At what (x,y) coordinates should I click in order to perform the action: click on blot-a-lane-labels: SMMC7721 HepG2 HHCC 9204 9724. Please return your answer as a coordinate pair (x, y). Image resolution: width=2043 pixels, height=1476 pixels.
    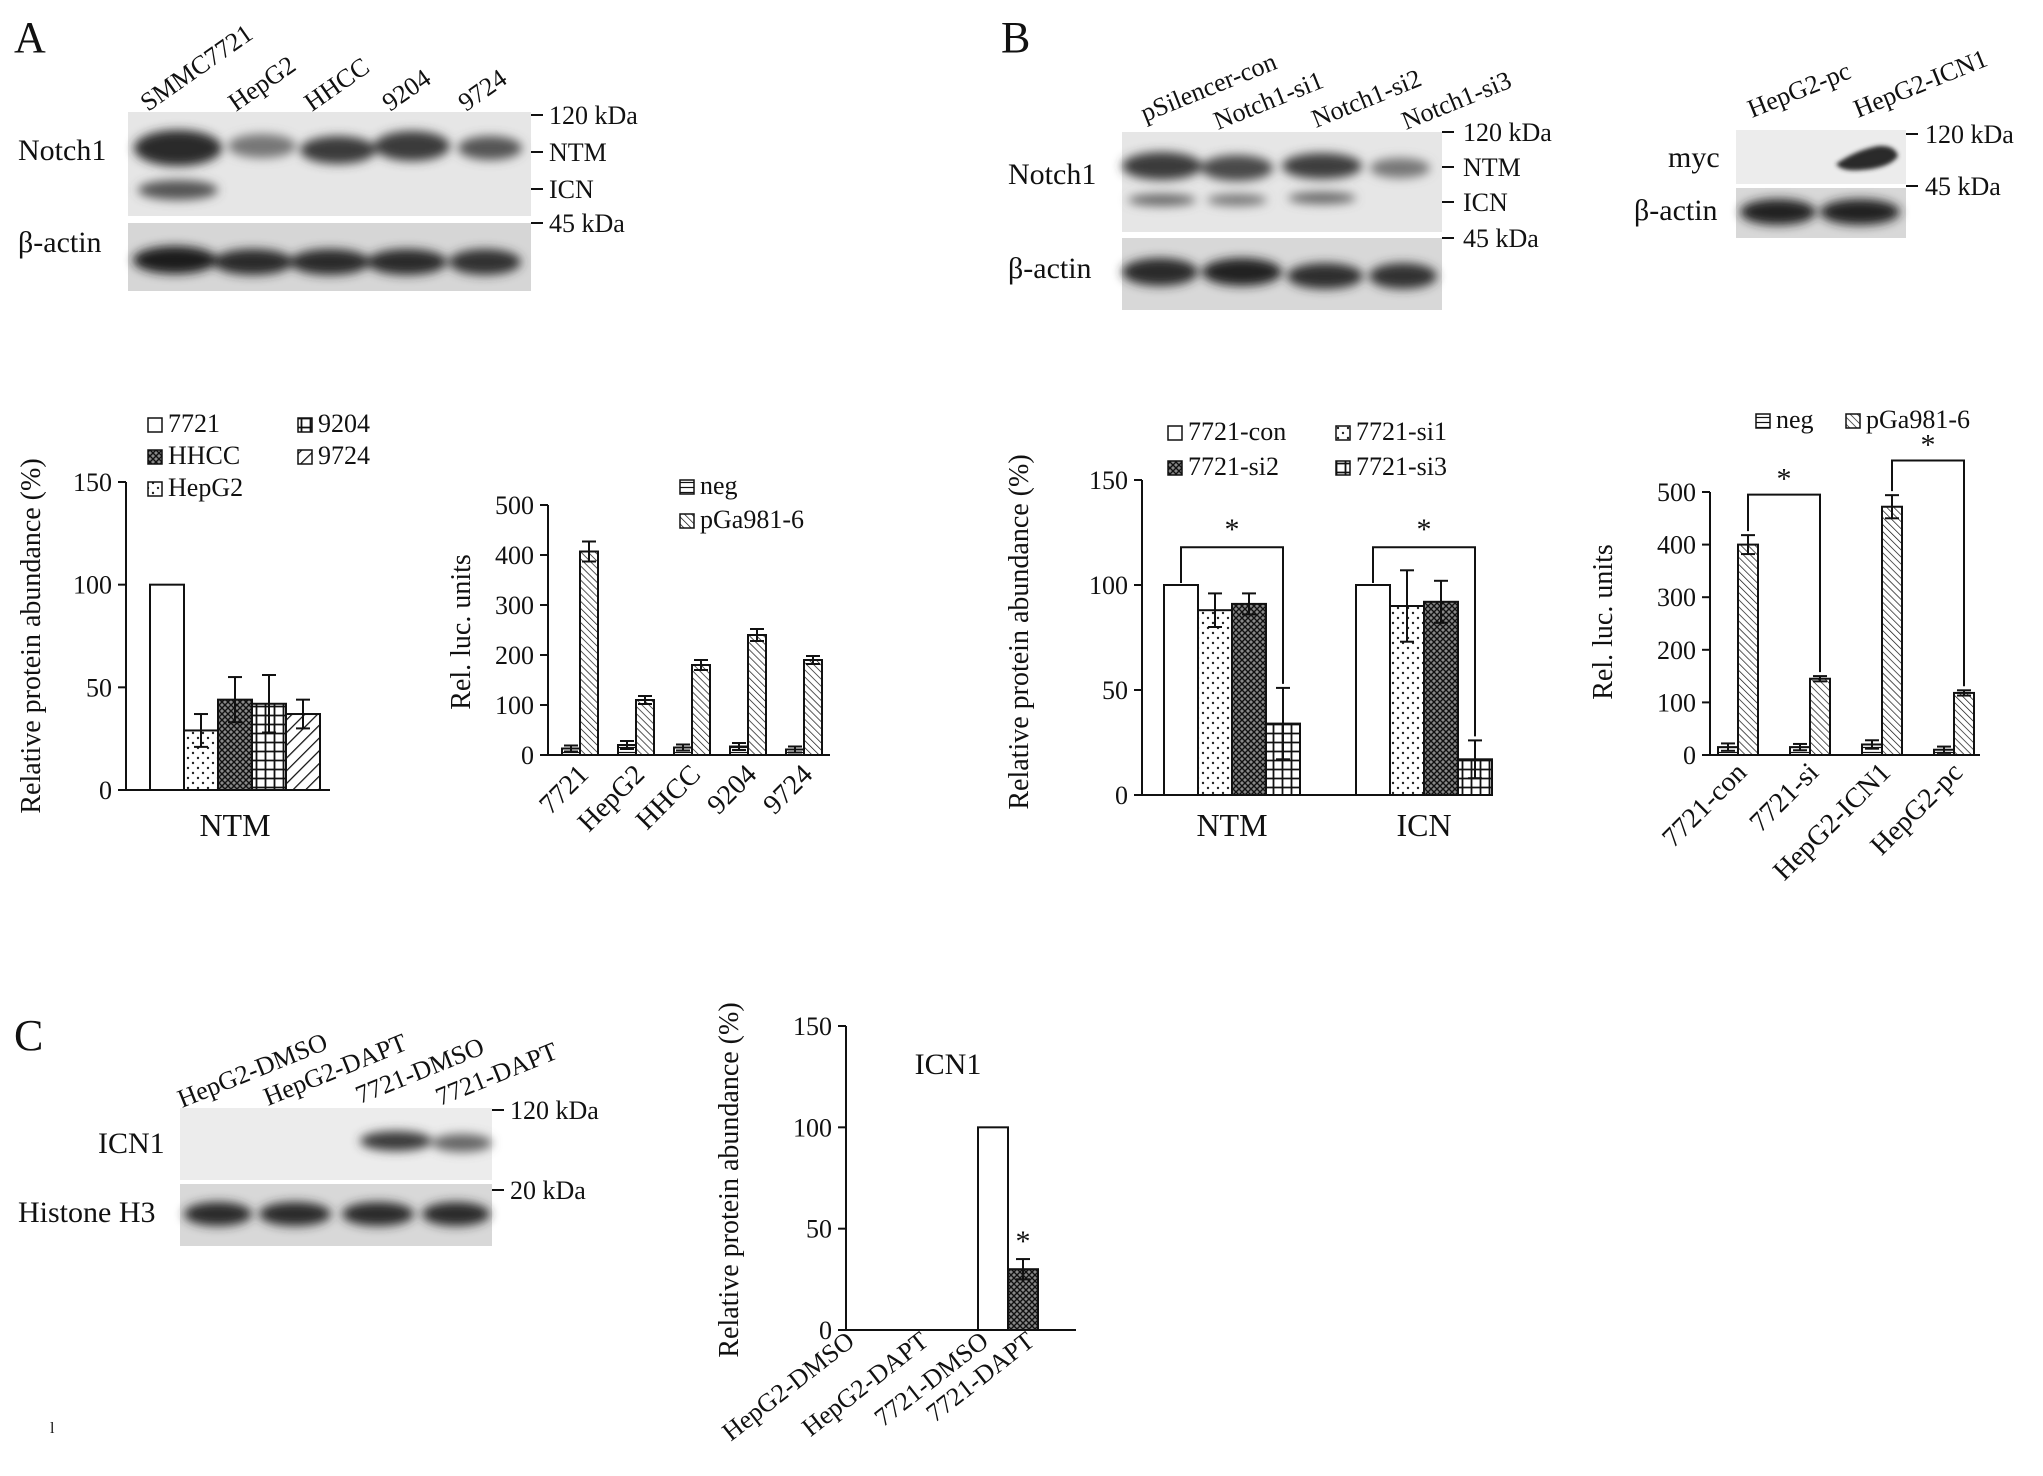
    Looking at the image, I should click on (323, 68).